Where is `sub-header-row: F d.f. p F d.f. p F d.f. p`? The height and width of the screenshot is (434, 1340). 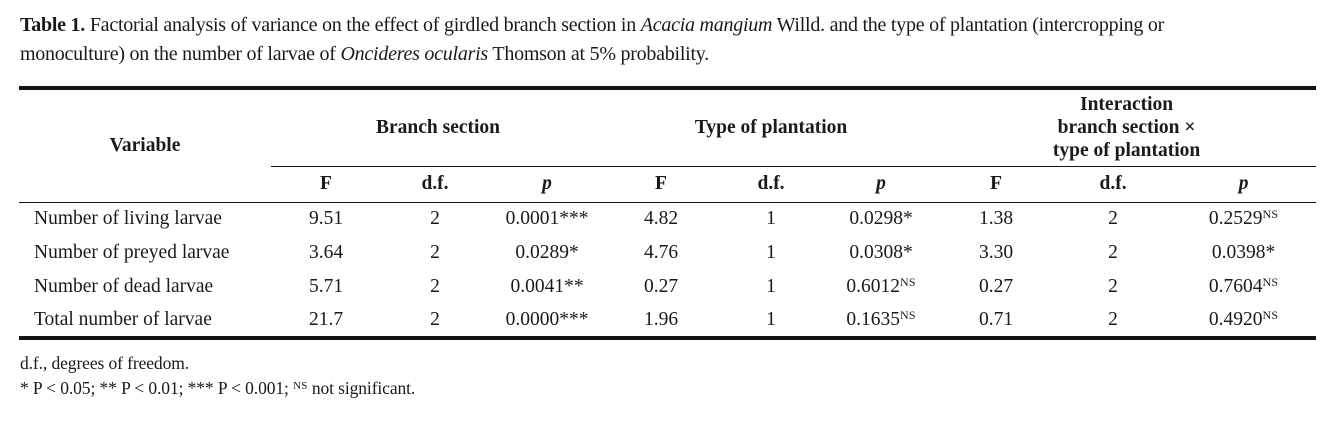
sub-header-row: F d.f. p F d.f. p F d.f. p is located at coordinates (668, 184).